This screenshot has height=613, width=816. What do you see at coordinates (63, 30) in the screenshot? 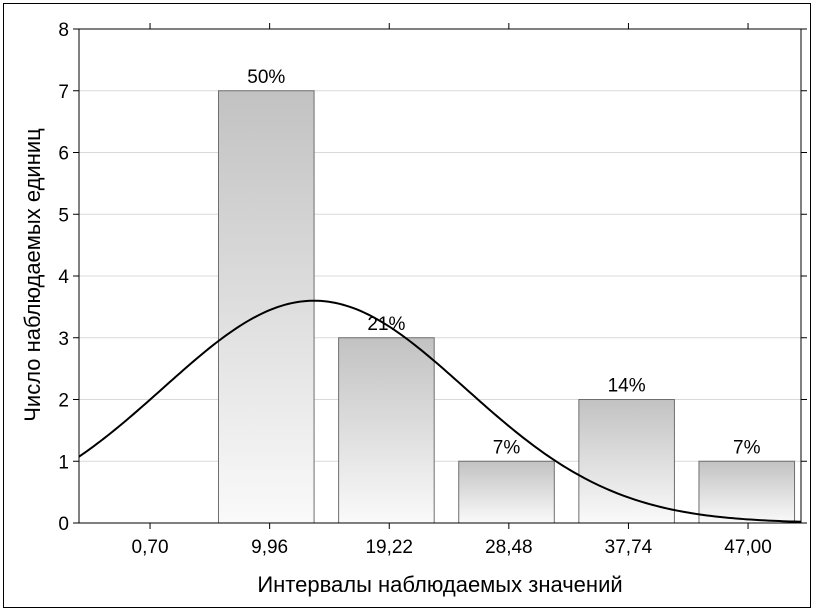
I see `y-tick-label-8: 8` at bounding box center [63, 30].